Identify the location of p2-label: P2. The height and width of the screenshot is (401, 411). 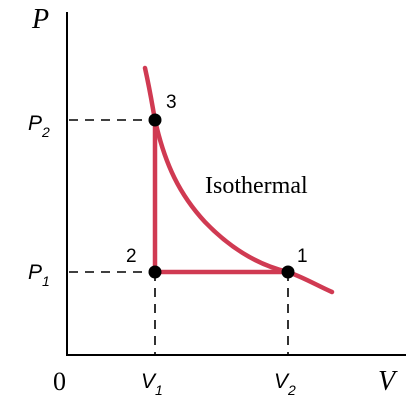
(39, 126).